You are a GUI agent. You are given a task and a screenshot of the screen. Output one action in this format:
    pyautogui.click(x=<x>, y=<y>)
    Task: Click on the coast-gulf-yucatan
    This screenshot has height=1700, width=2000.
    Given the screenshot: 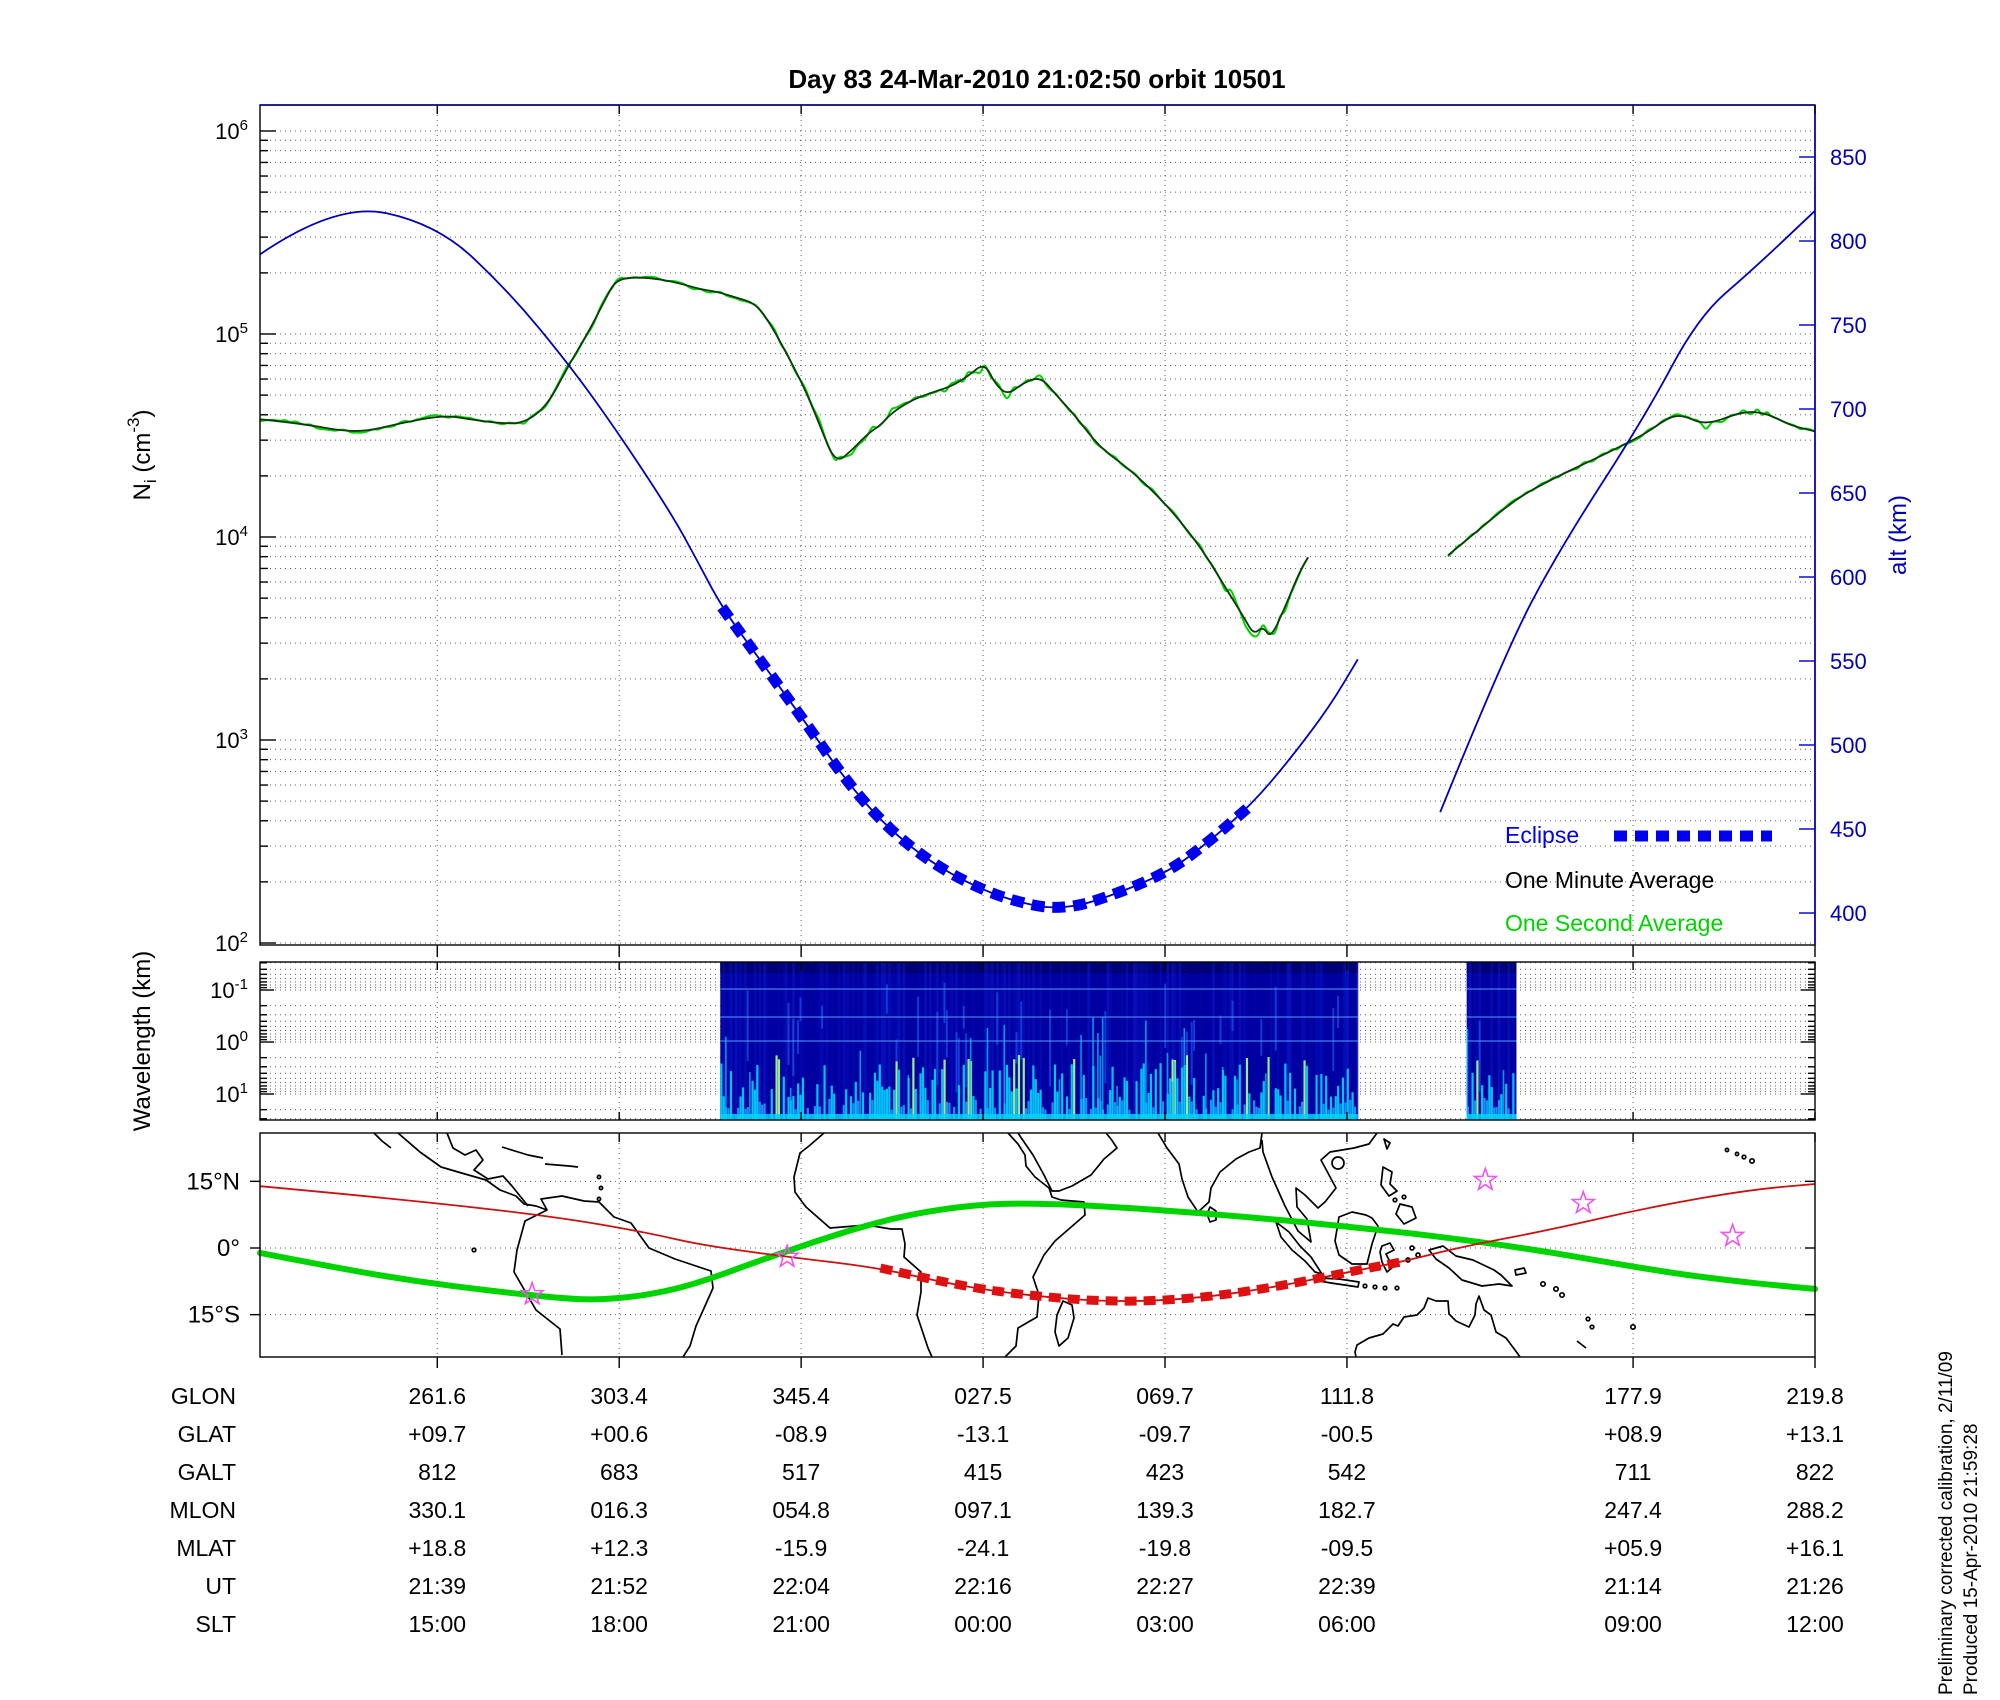 What is the action you would take?
    pyautogui.click(x=487, y=1169)
    